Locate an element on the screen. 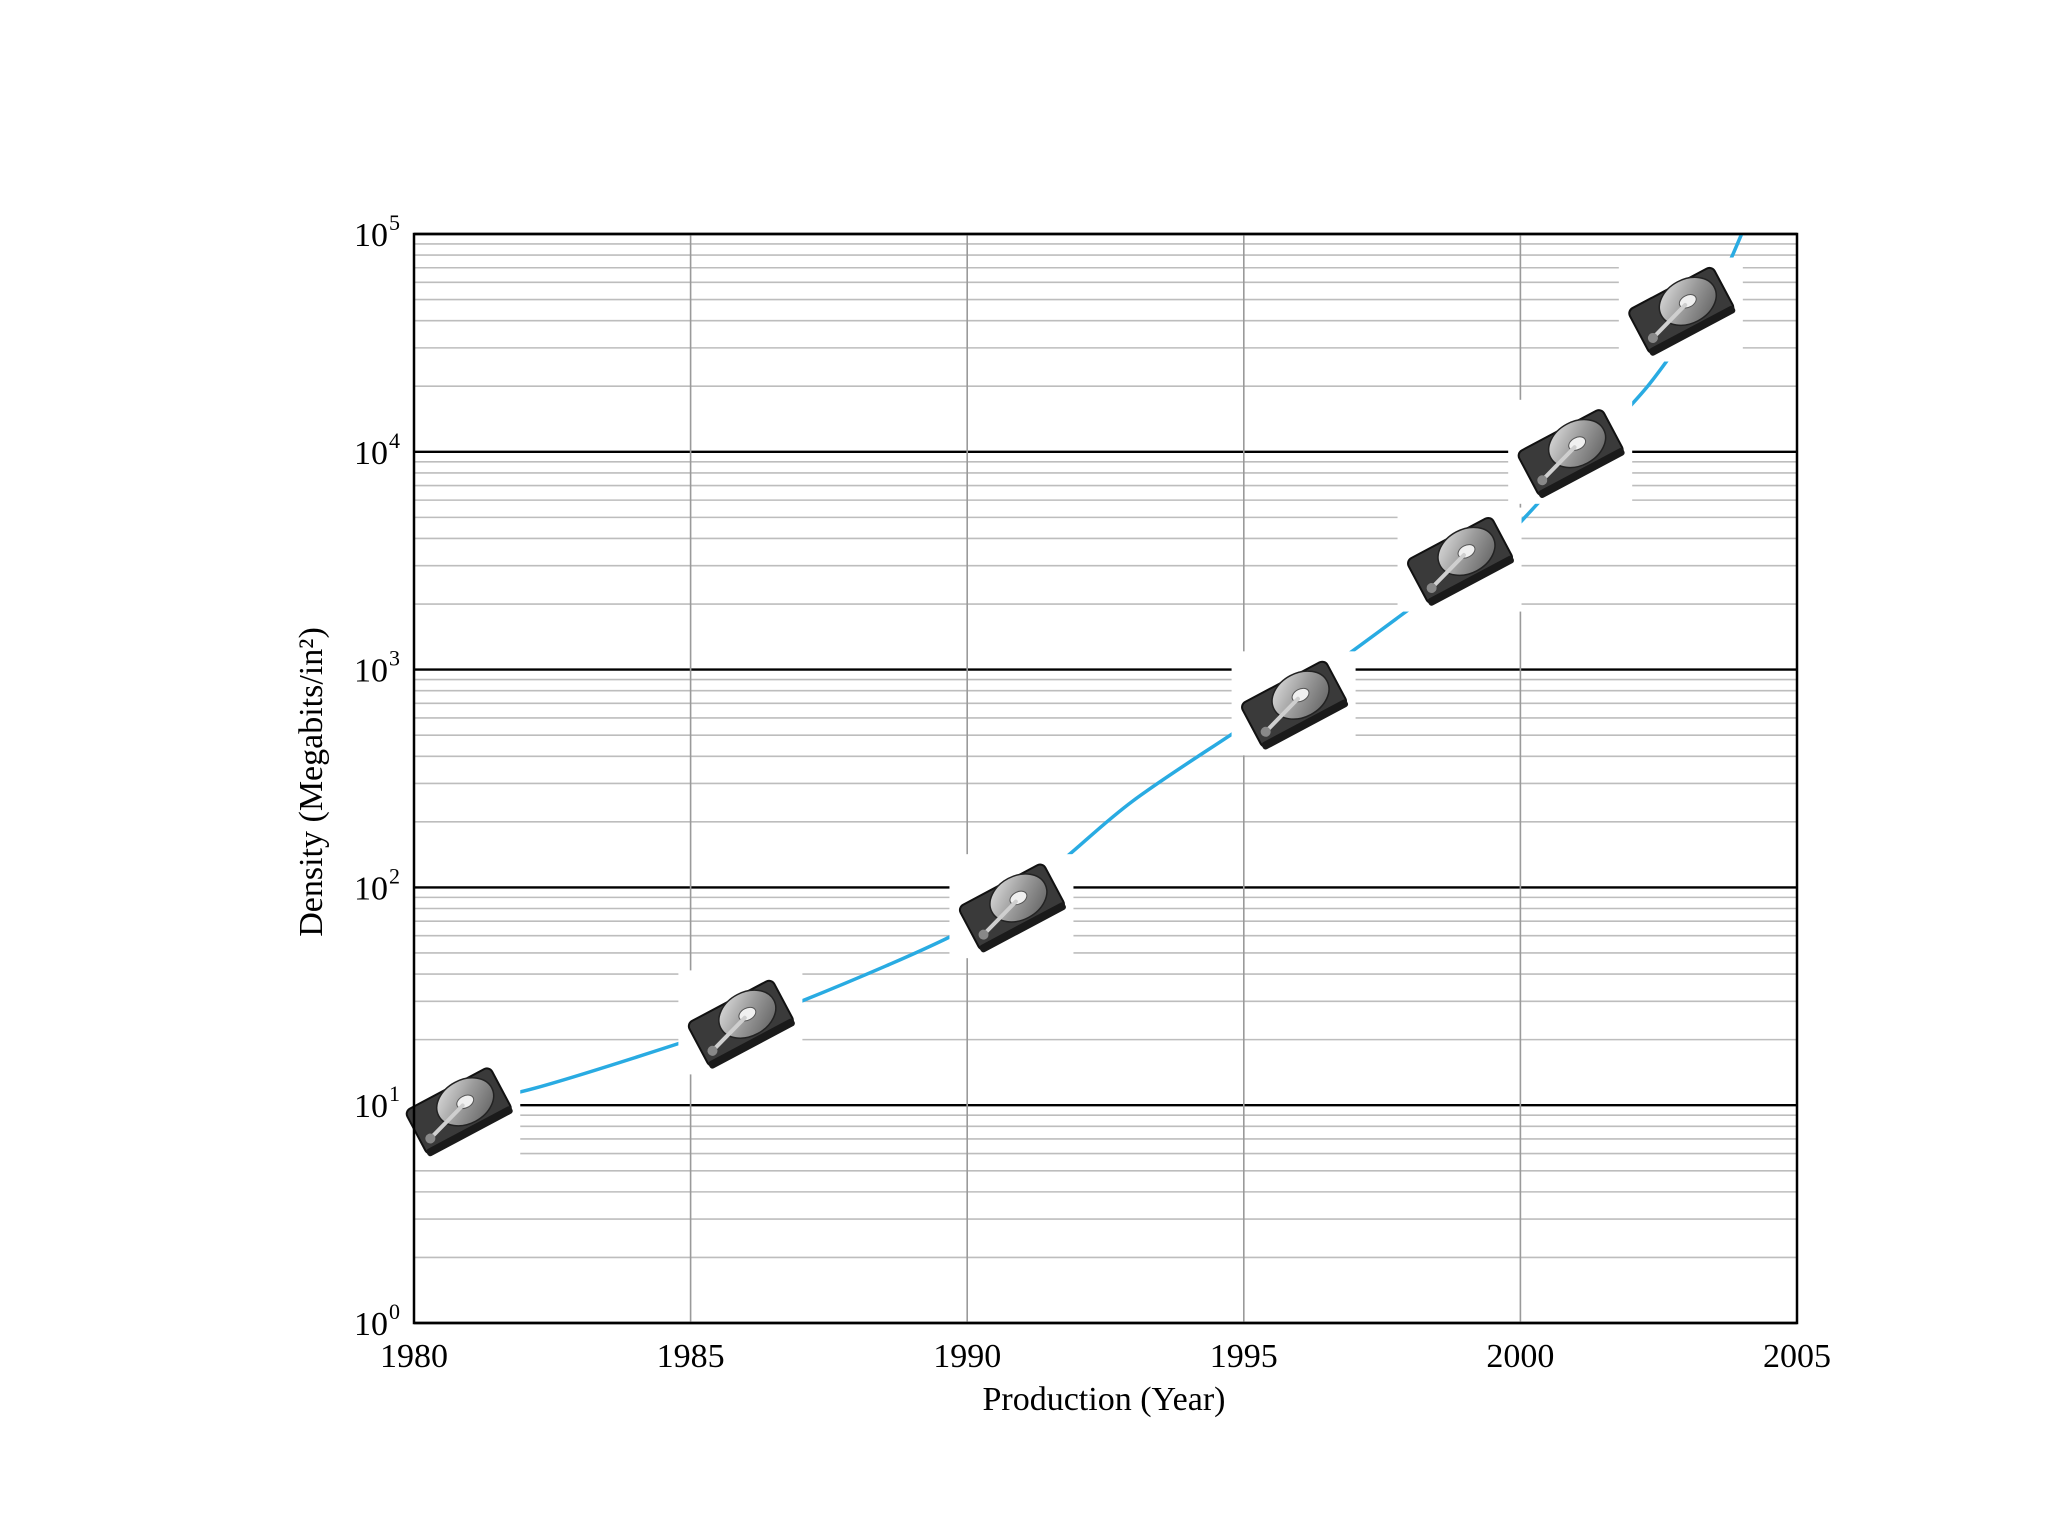 The width and height of the screenshot is (2048, 1536). y-tick-exponent: 2 is located at coordinates (394, 875).